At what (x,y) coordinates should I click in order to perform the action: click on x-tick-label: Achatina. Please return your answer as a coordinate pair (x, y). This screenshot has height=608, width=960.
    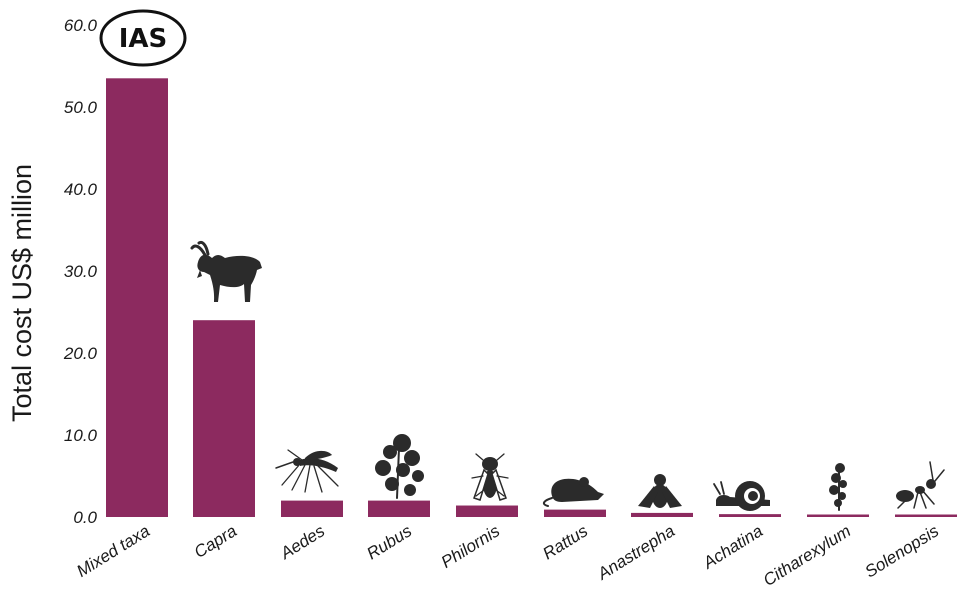
    Looking at the image, I should click on (732, 547).